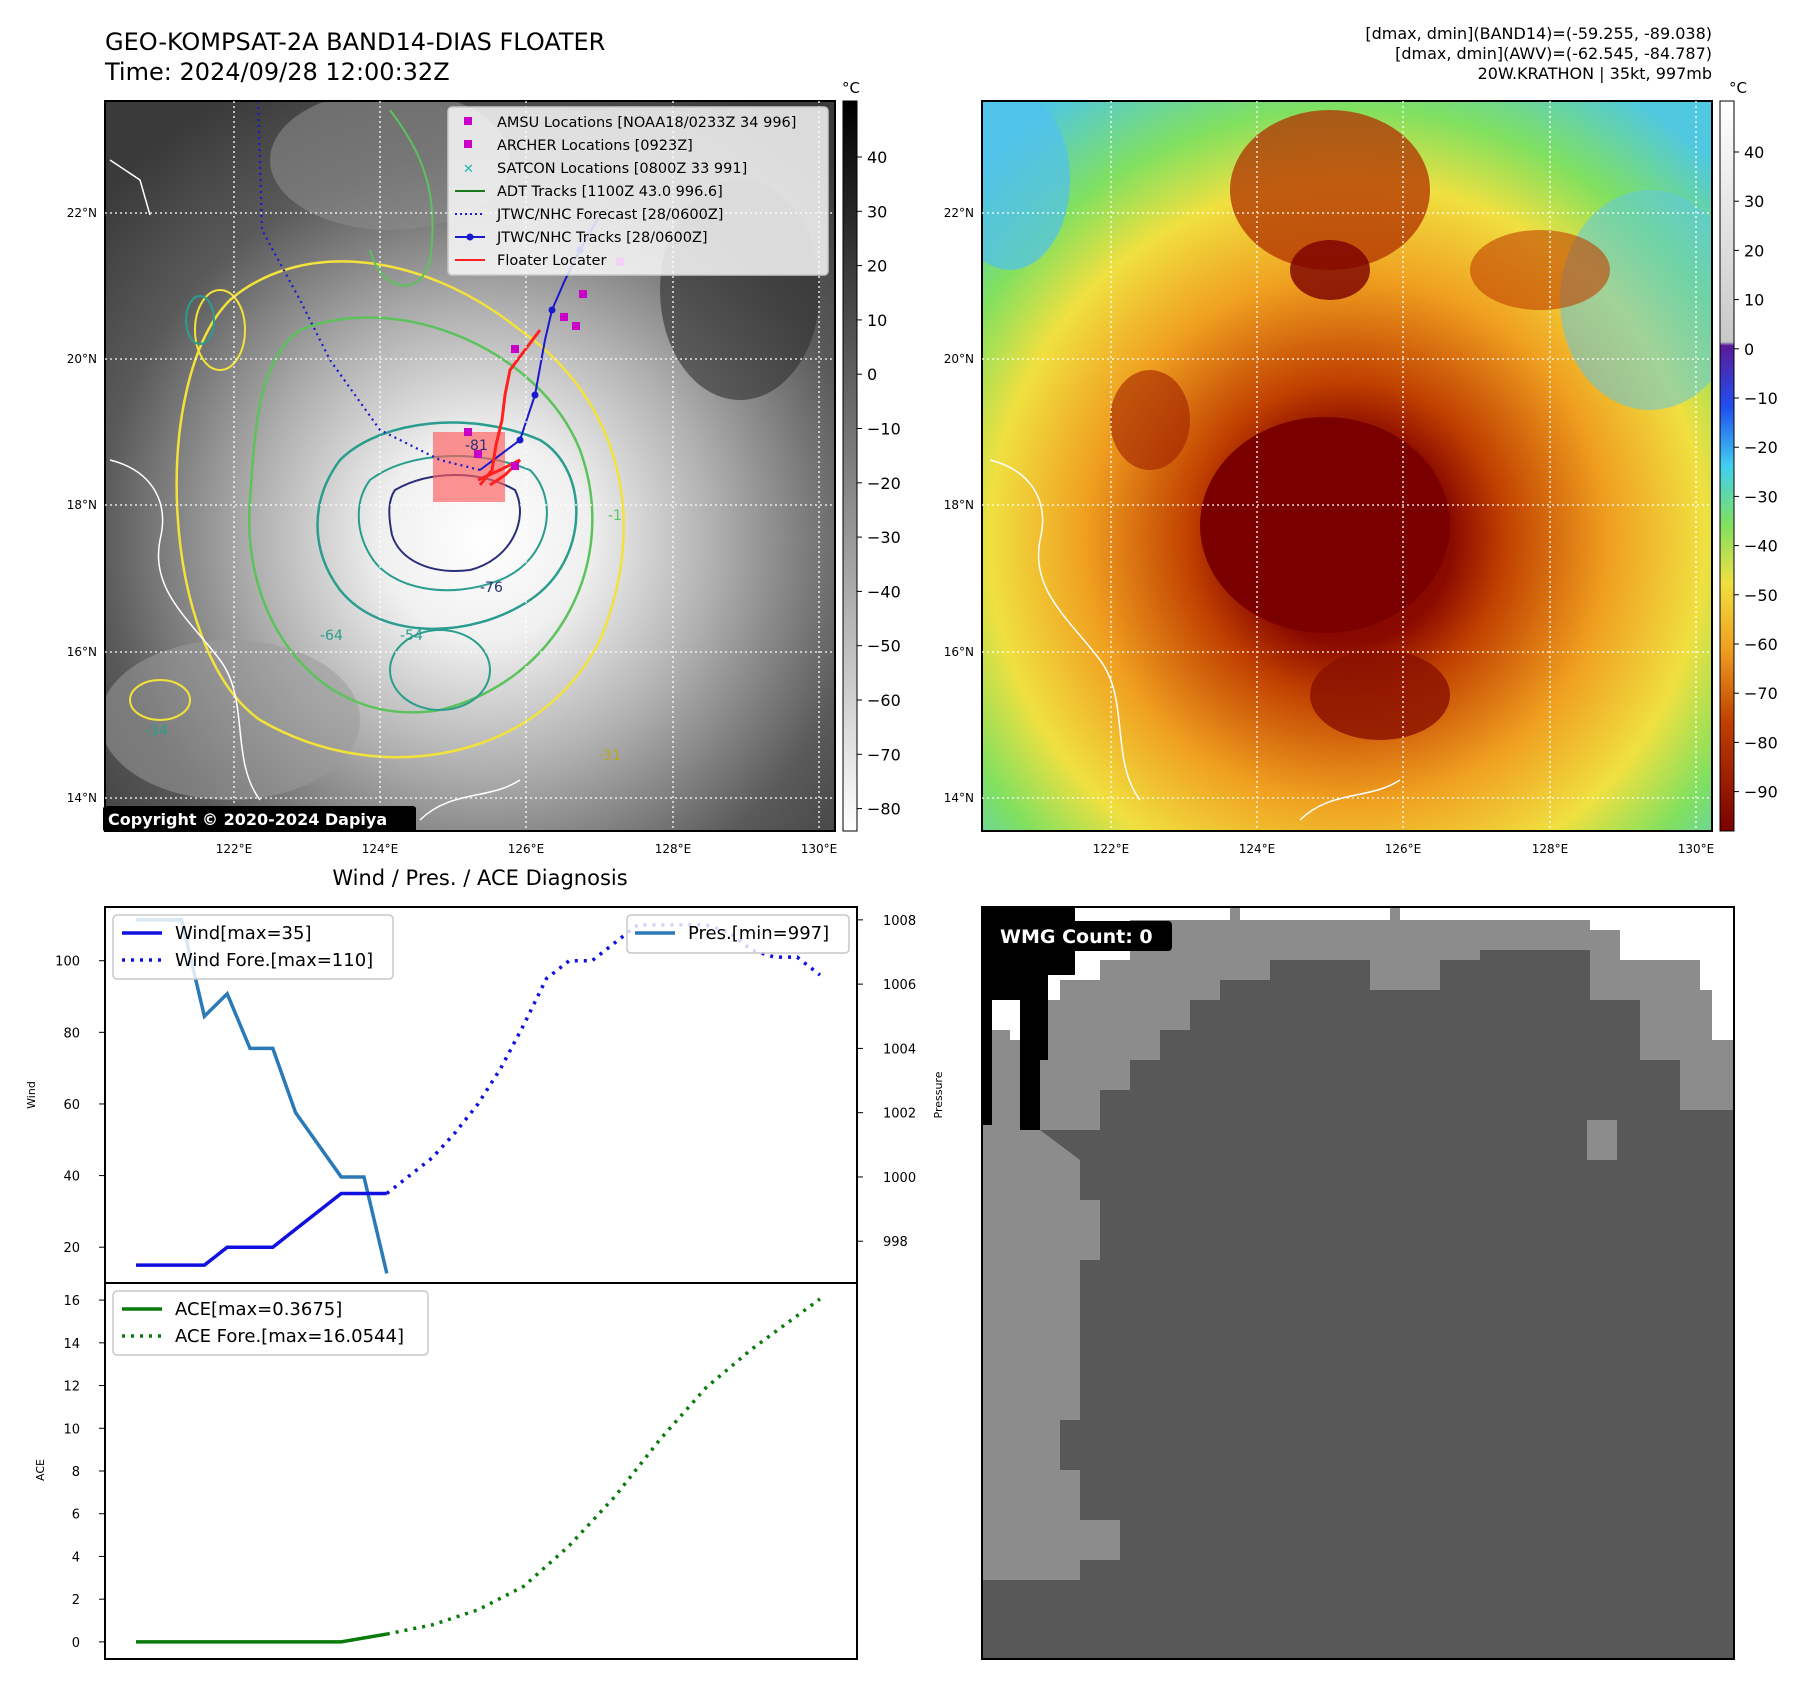 This screenshot has width=1797, height=1690. I want to click on colorbar-tick-label: −90, so click(1761, 792).